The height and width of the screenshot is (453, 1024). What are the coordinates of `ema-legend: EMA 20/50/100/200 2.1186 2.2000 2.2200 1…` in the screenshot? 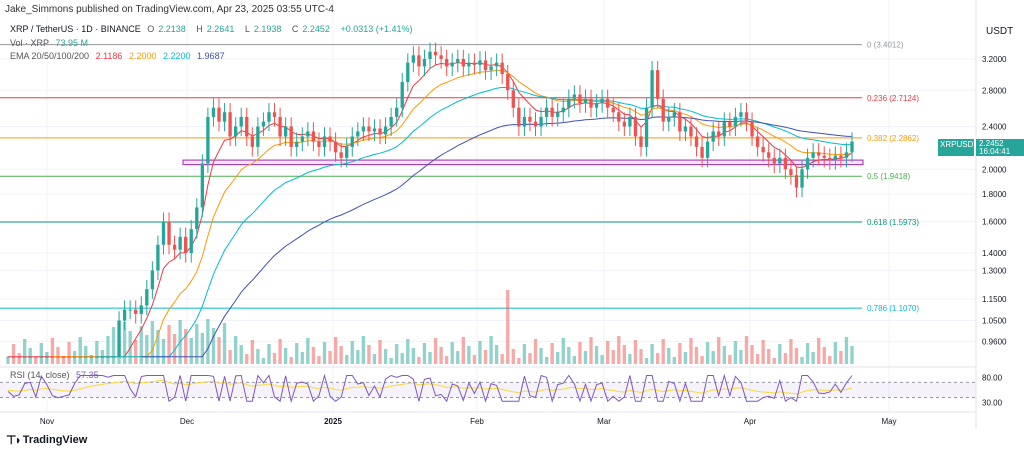 It's located at (119, 56).